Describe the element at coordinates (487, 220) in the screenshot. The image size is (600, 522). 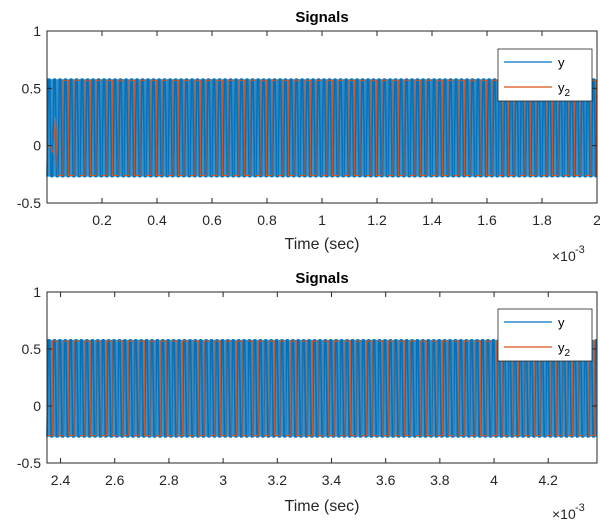
I see `x-tick-label: 1.6` at that location.